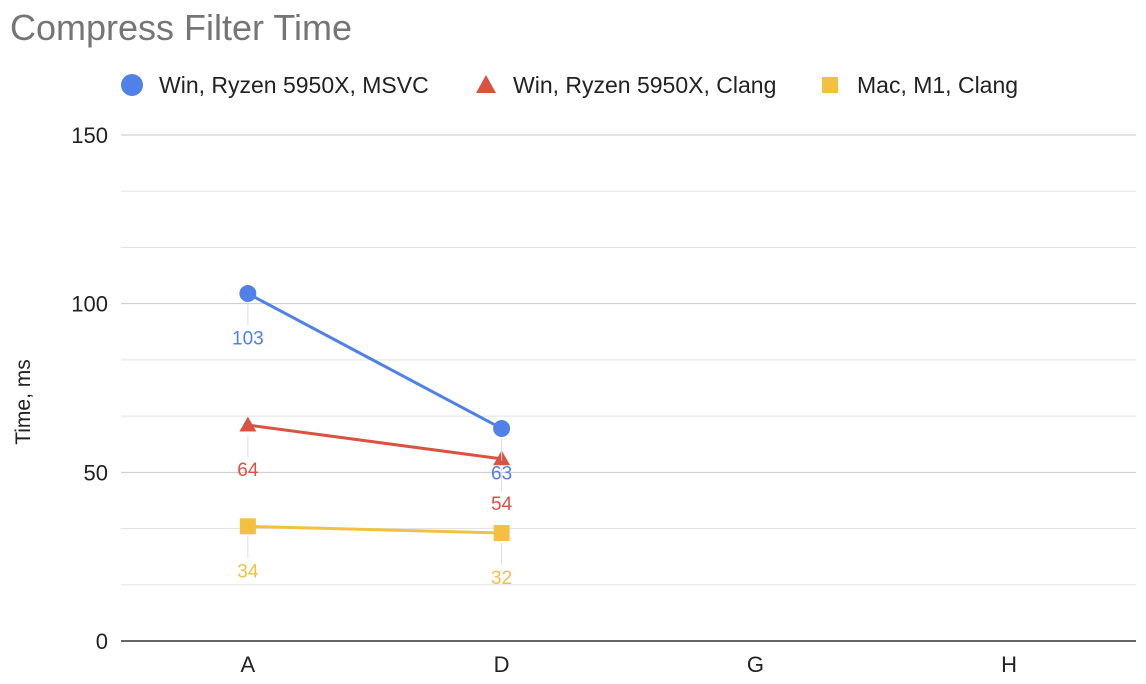 The width and height of the screenshot is (1146, 684). Describe the element at coordinates (501, 578) in the screenshot. I see `data-label: 32` at that location.